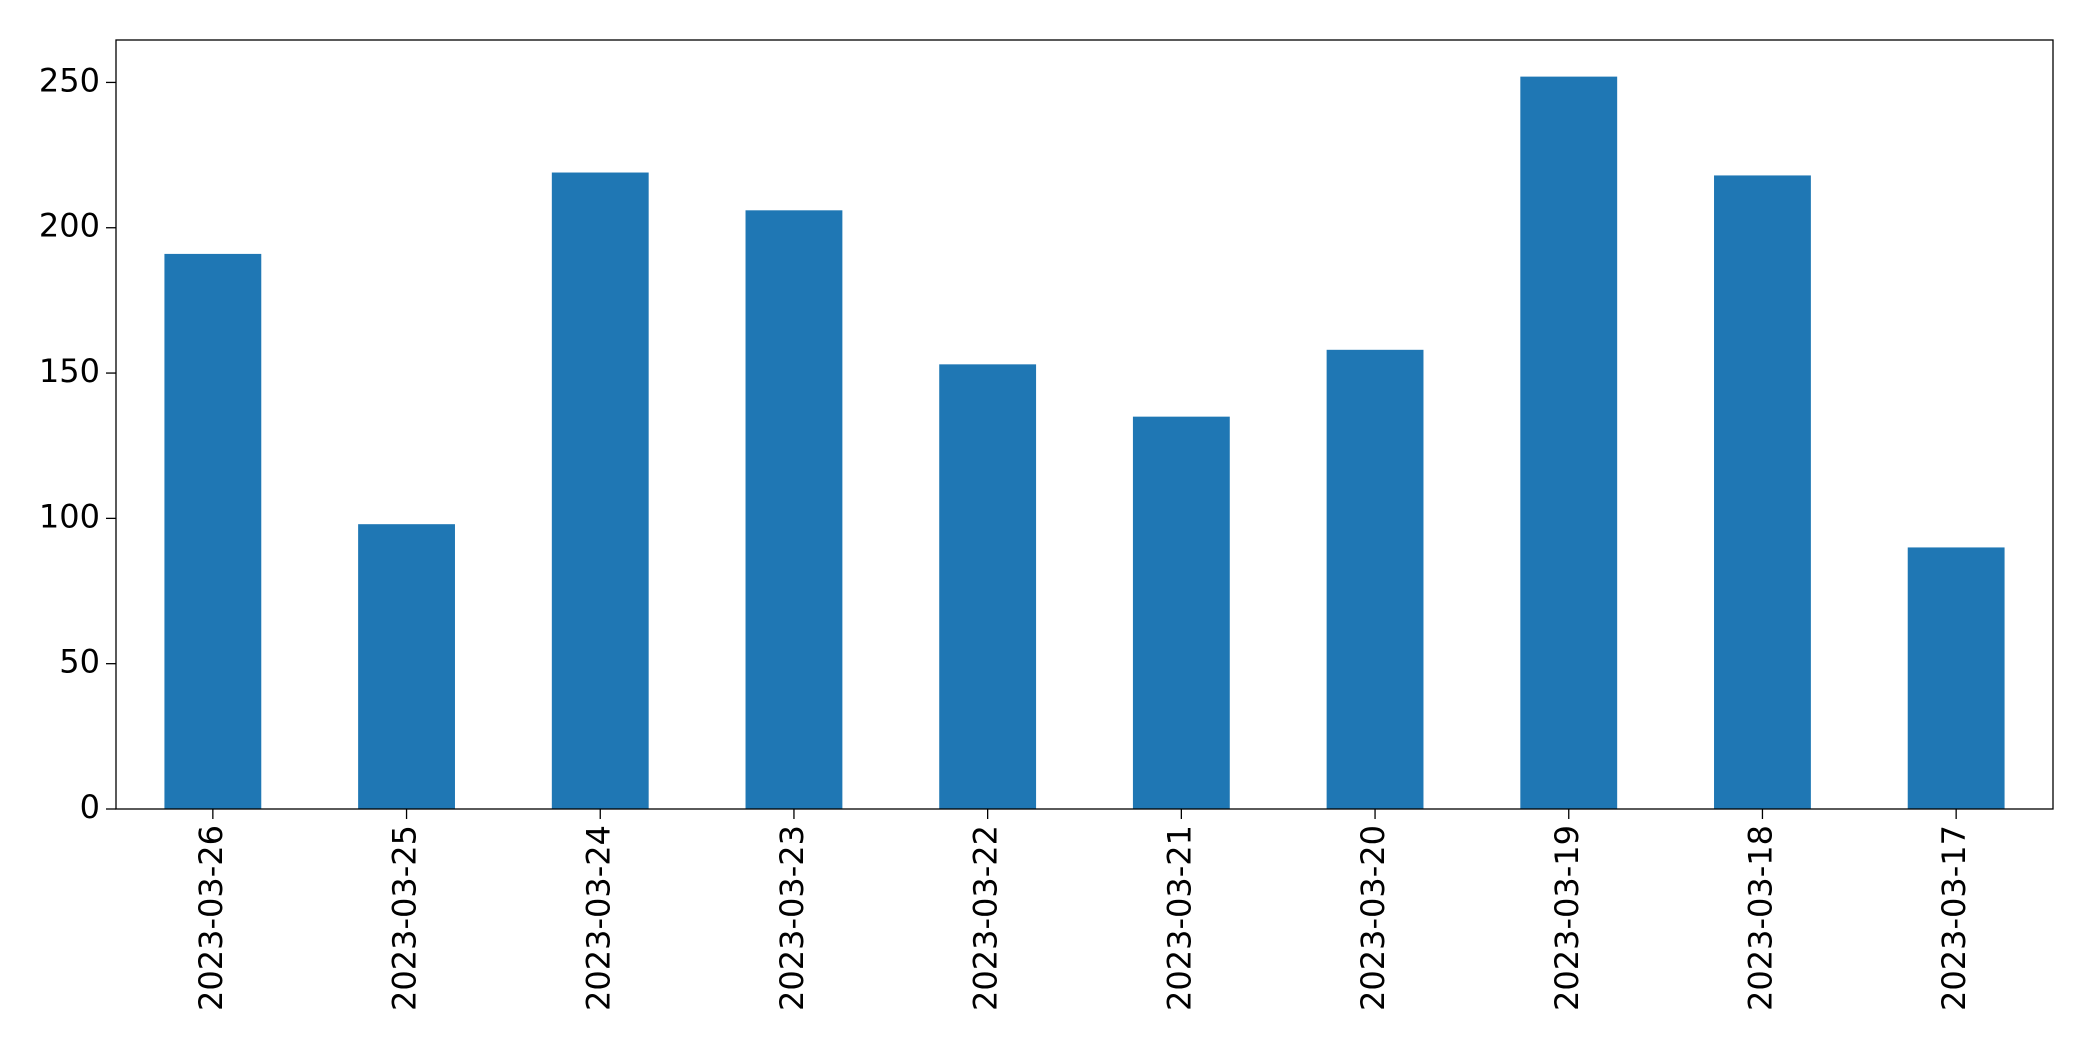  I want to click on x-tick-label: 2023-03-18, so click(1760, 918).